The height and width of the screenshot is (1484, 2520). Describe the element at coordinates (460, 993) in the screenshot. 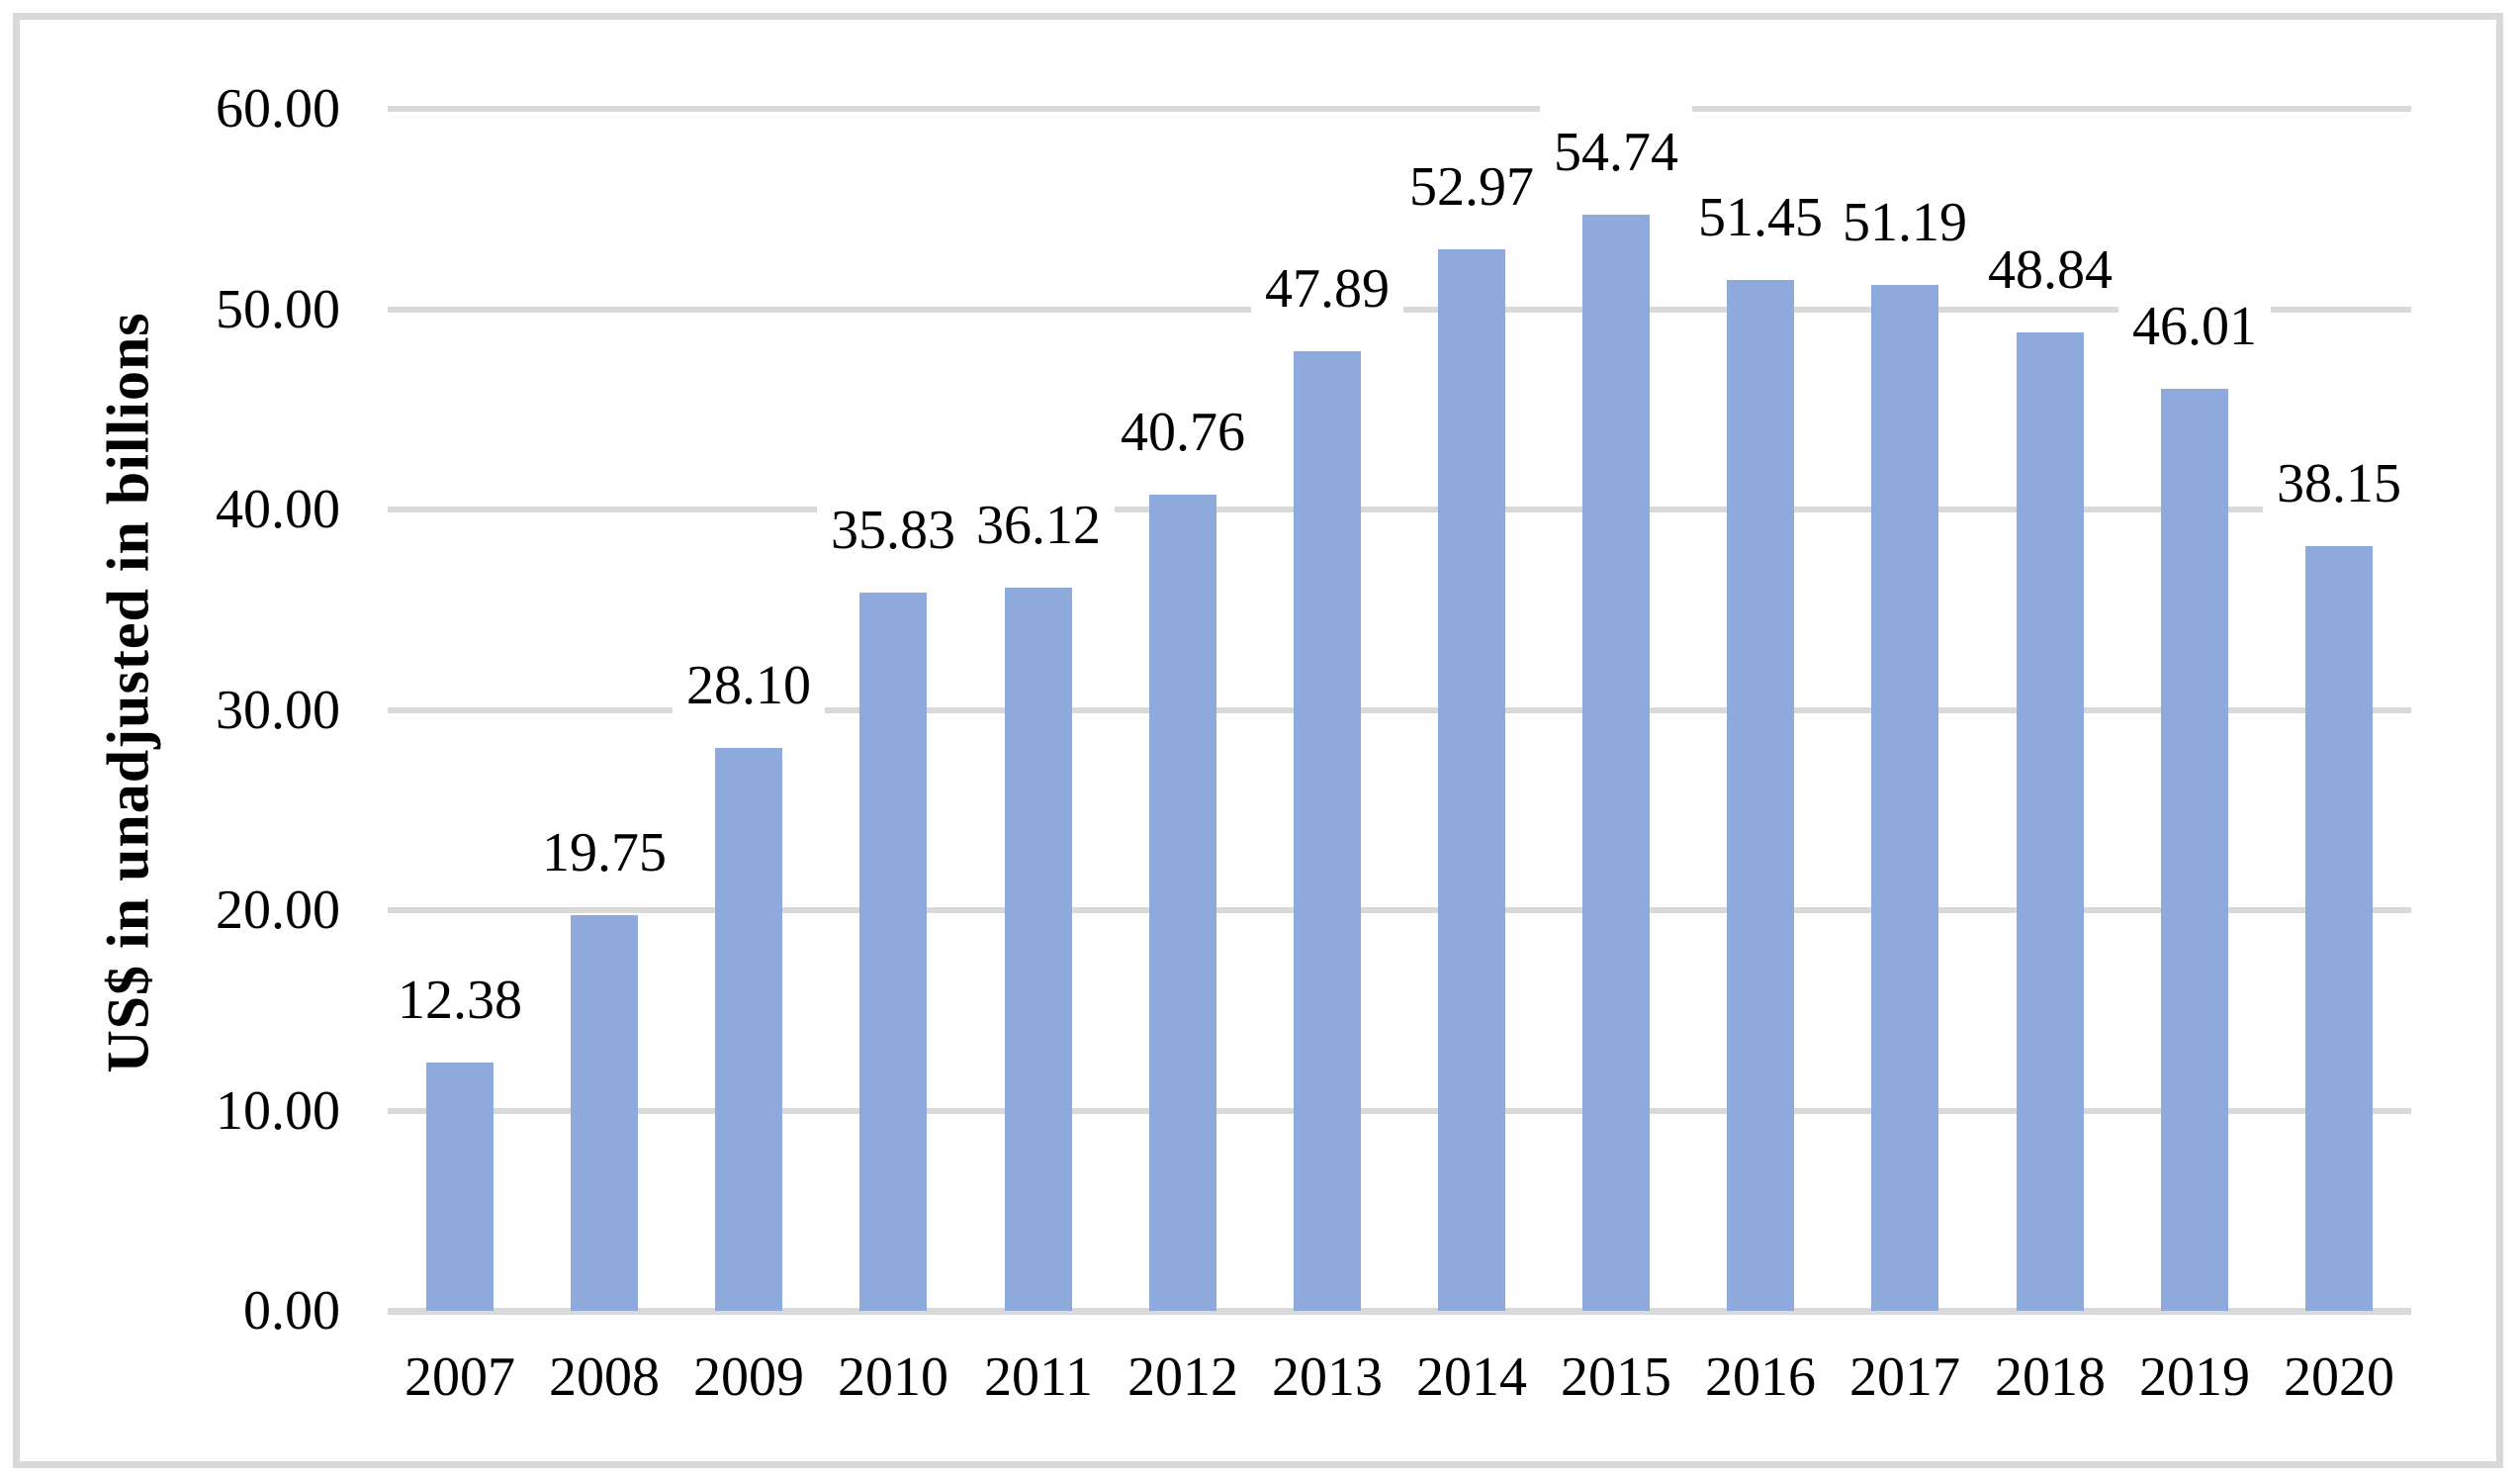

I see `bar-value-label: 12.38` at that location.